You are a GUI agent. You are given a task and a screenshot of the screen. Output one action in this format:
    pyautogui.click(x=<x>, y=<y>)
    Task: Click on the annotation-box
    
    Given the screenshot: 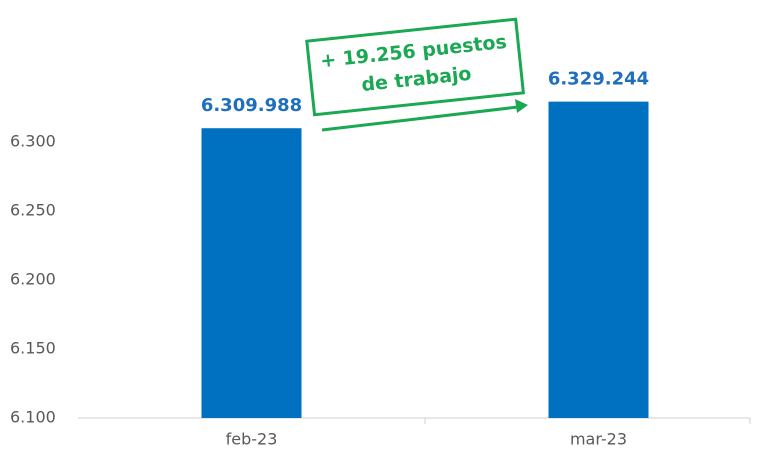 What is the action you would take?
    pyautogui.click(x=415, y=67)
    